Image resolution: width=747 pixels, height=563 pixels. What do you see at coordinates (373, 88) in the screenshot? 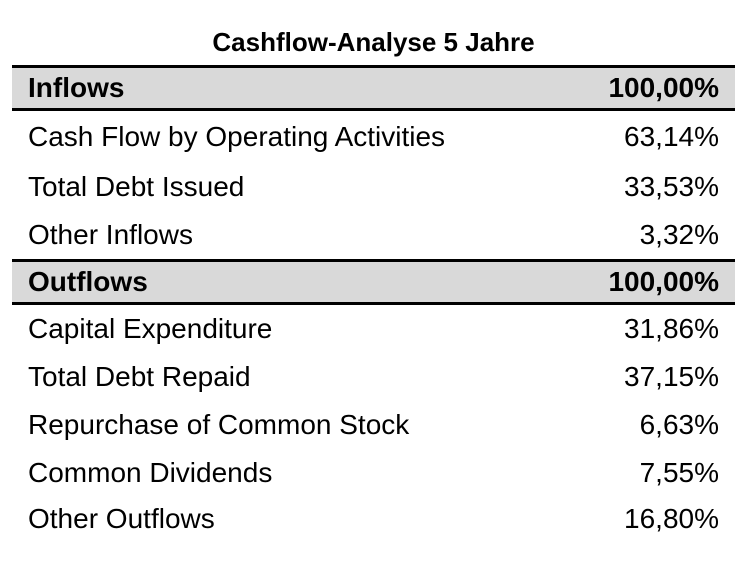
I see `section-header-inflows: Inflows 100,00%` at bounding box center [373, 88].